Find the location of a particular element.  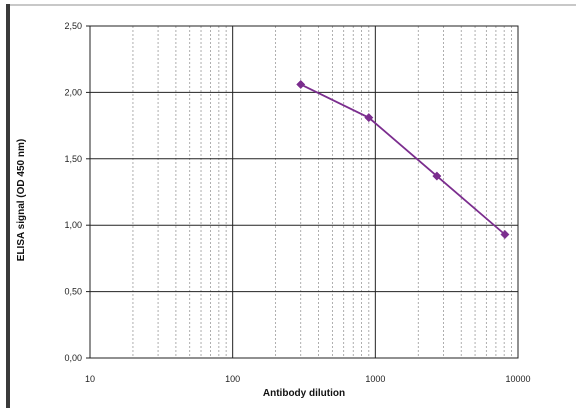

frame-top-border is located at coordinates (291, 5).